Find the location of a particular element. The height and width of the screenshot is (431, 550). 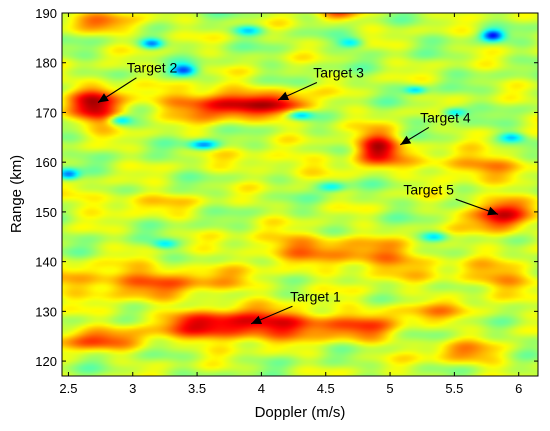

y-tick-label: 180 is located at coordinates (46, 63).